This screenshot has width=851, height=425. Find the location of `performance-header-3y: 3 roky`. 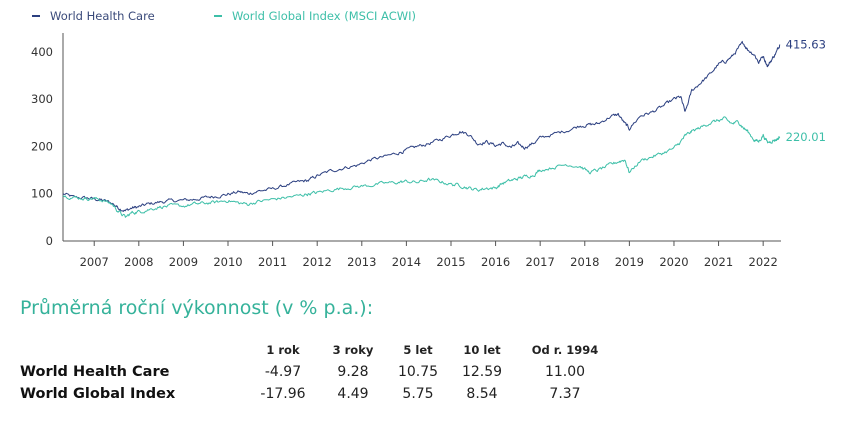

performance-header-3y: 3 roky is located at coordinates (353, 350).